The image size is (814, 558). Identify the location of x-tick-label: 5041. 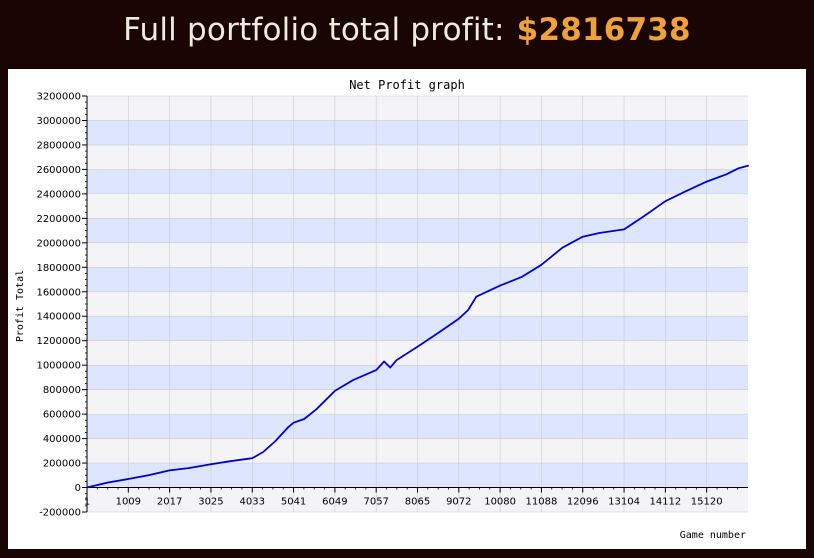
(293, 502).